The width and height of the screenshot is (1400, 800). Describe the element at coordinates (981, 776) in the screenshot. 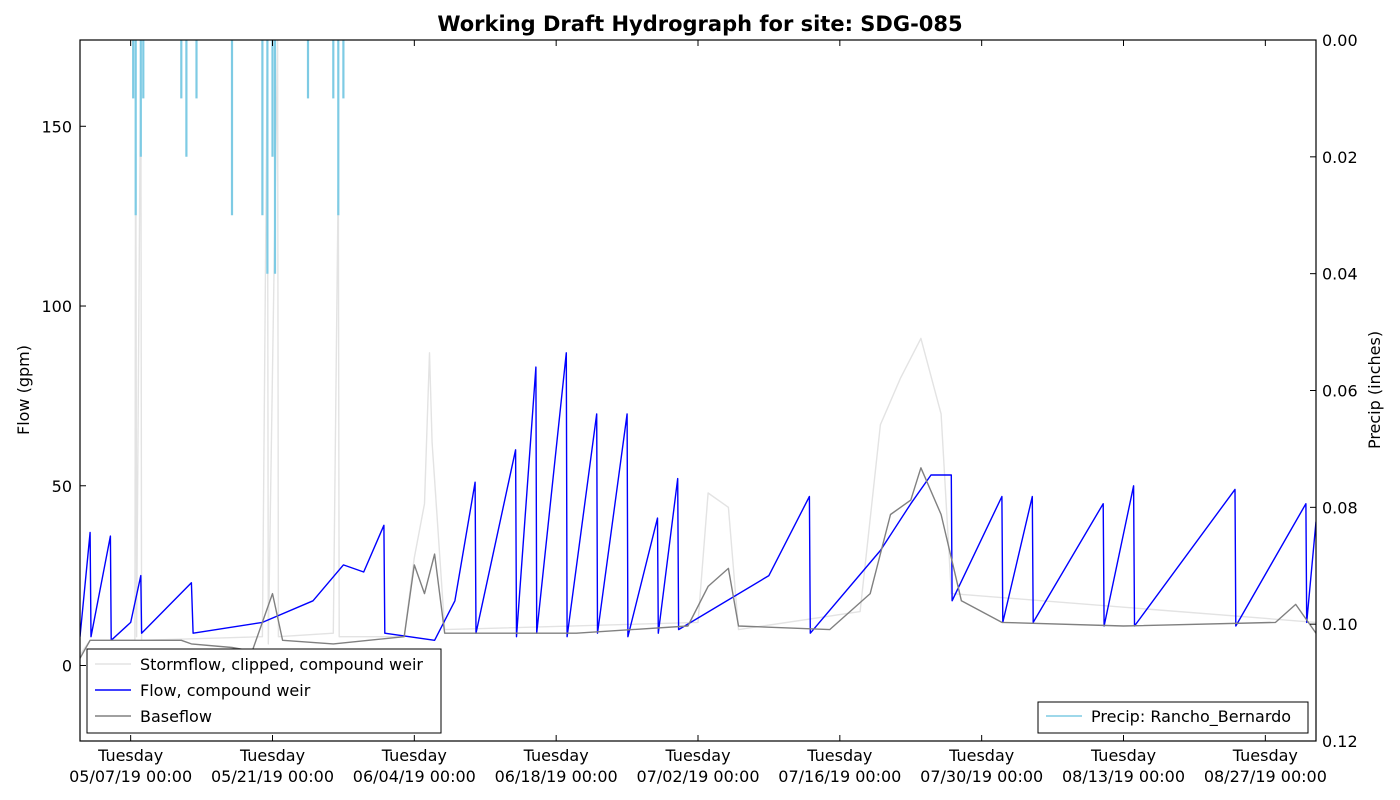

I see `x-tick-label-date: 07/30/19 00:00` at that location.